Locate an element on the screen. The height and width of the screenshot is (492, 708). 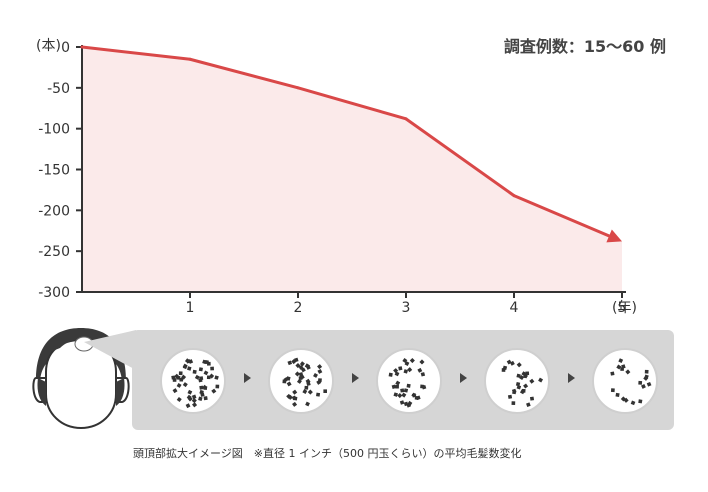
y-tick-label: -200 is located at coordinates (54, 211).